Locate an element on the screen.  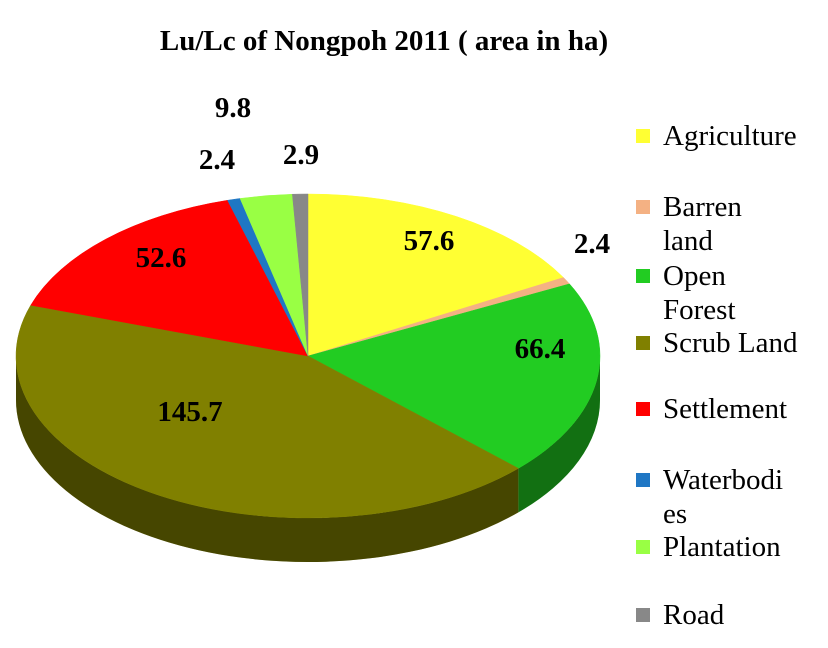
legend-item-scrub-land: Scrub Land is located at coordinates (717, 343).